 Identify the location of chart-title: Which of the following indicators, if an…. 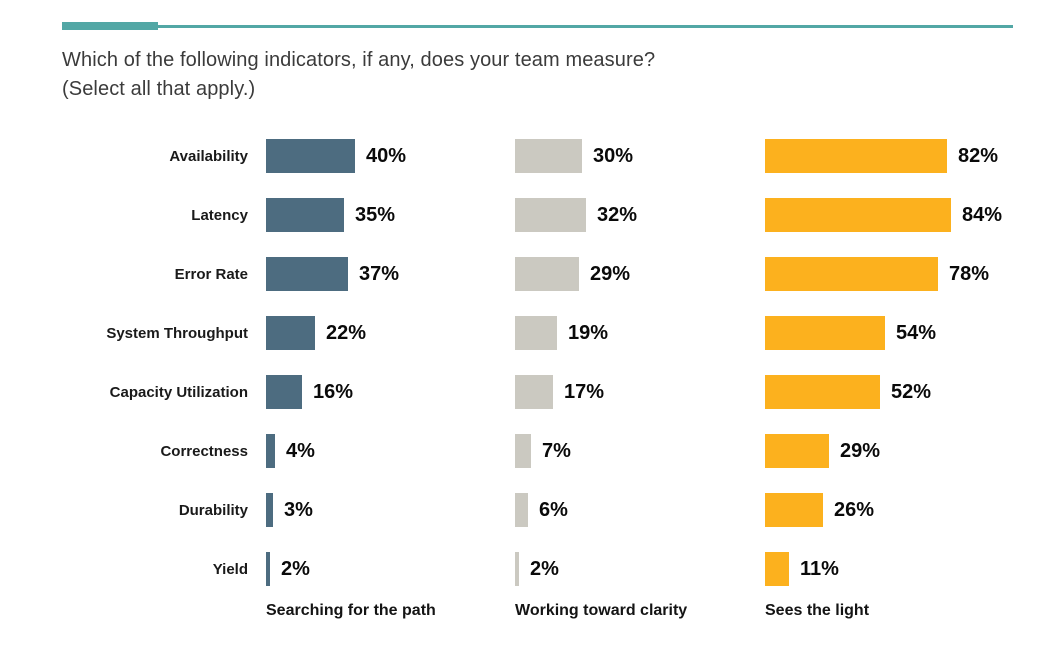
(358, 75).